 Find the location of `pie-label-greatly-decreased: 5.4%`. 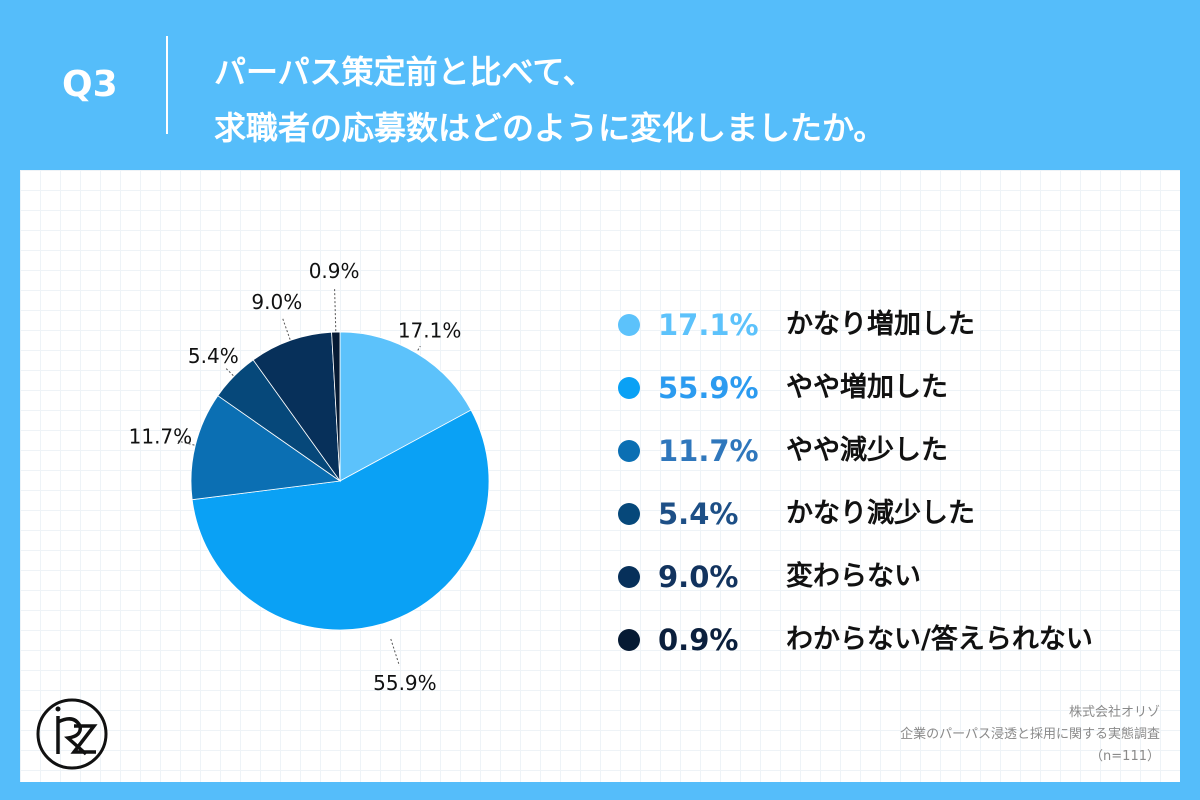

pie-label-greatly-decreased: 5.4% is located at coordinates (213, 356).